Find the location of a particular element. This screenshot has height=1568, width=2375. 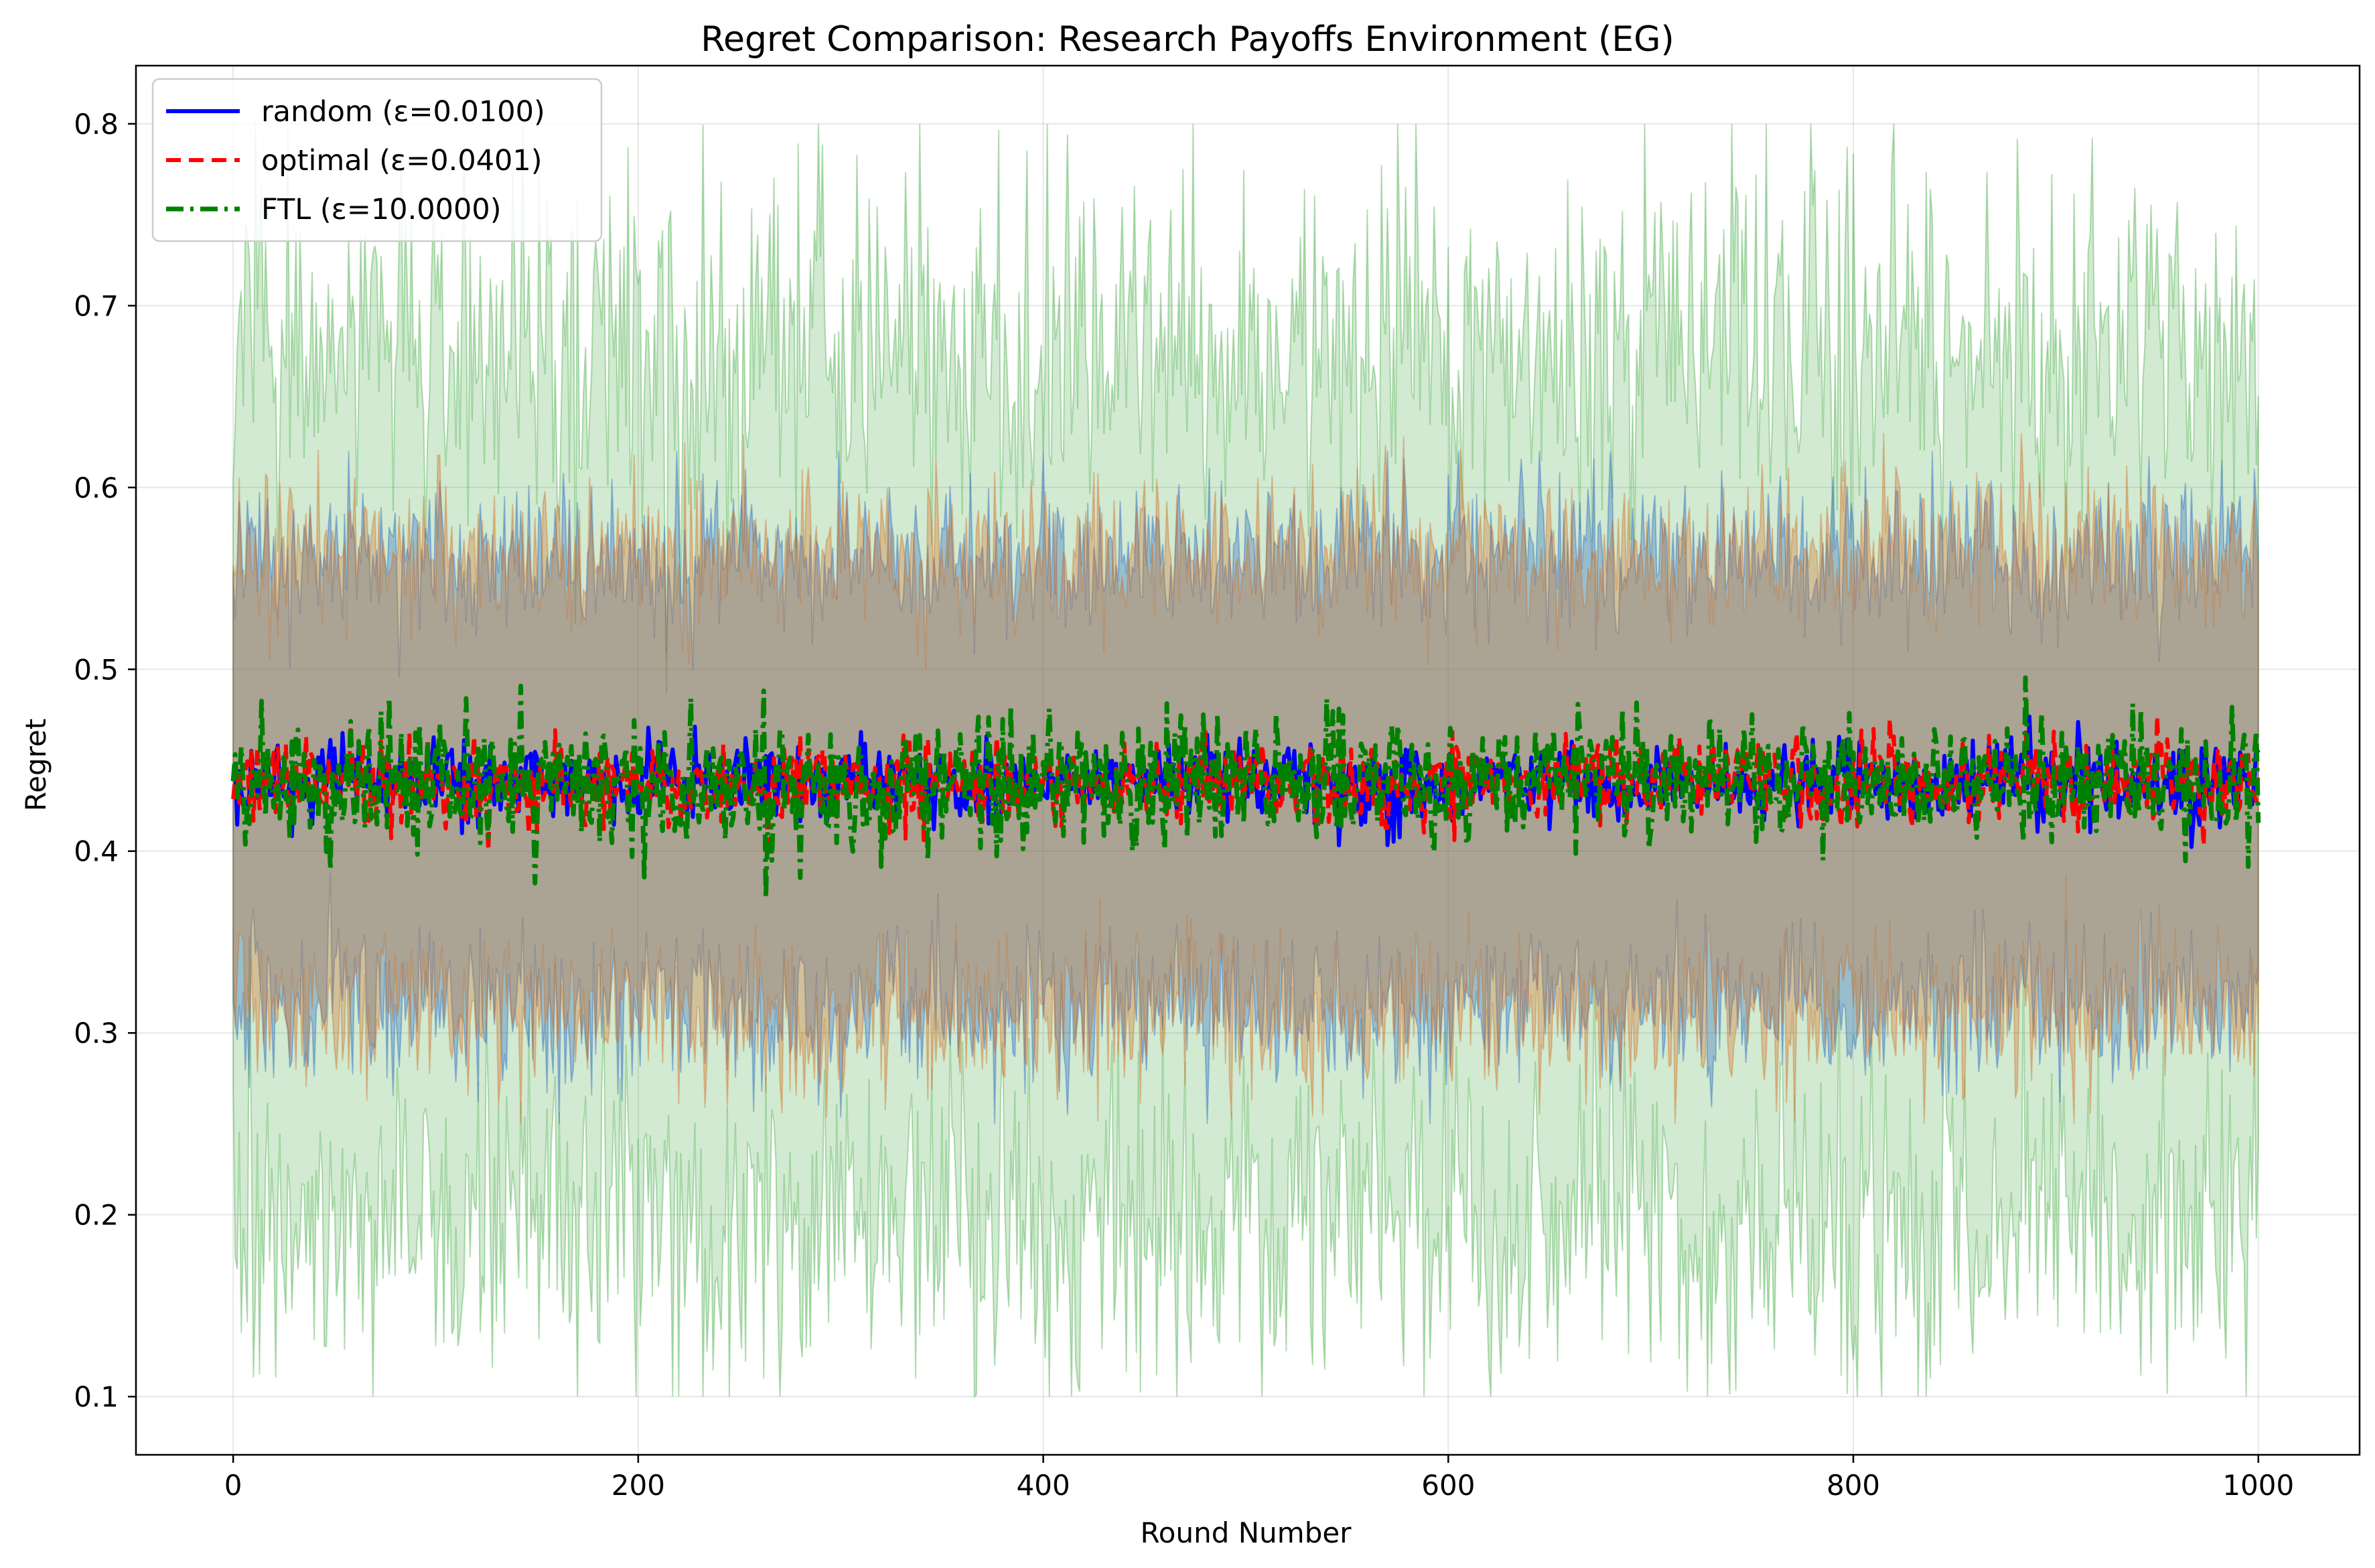

legend-box is located at coordinates (377, 160).